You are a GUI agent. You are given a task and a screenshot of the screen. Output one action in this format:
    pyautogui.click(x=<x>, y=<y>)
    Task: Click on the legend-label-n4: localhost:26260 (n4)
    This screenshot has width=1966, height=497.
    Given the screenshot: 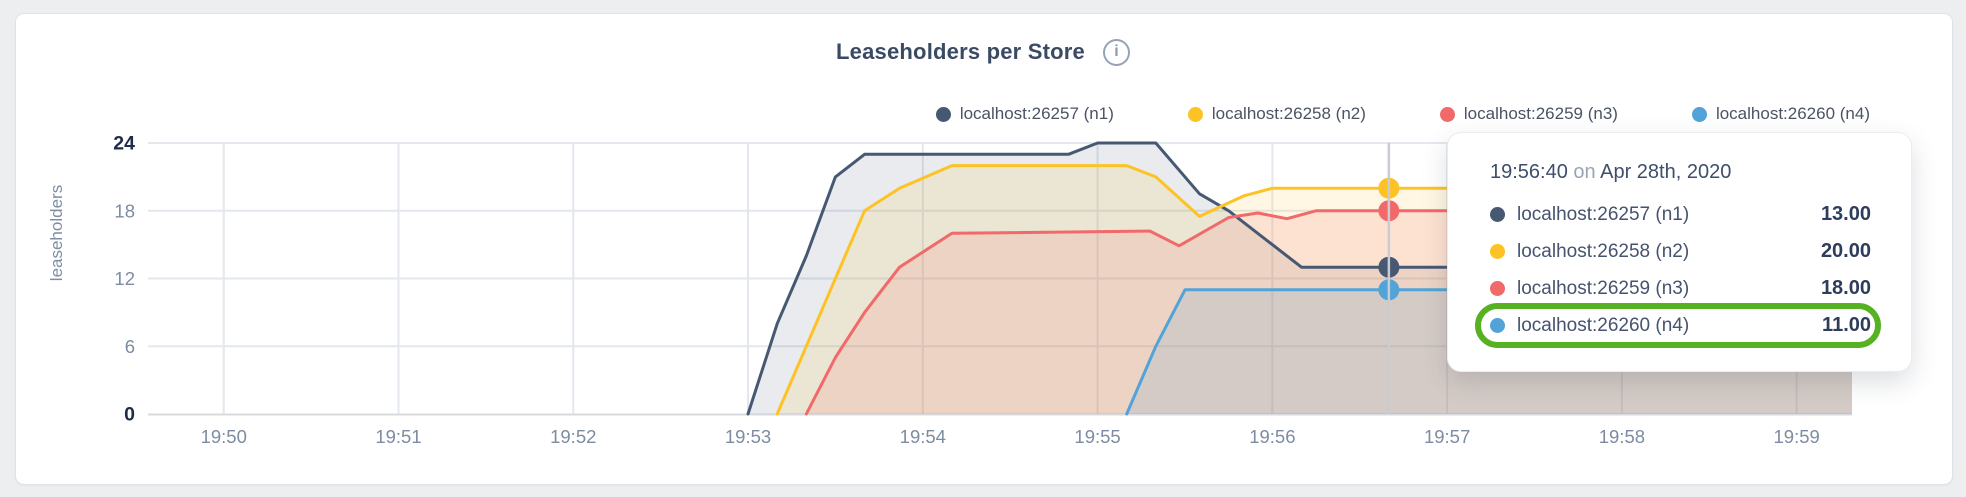 What is the action you would take?
    pyautogui.click(x=1792, y=113)
    